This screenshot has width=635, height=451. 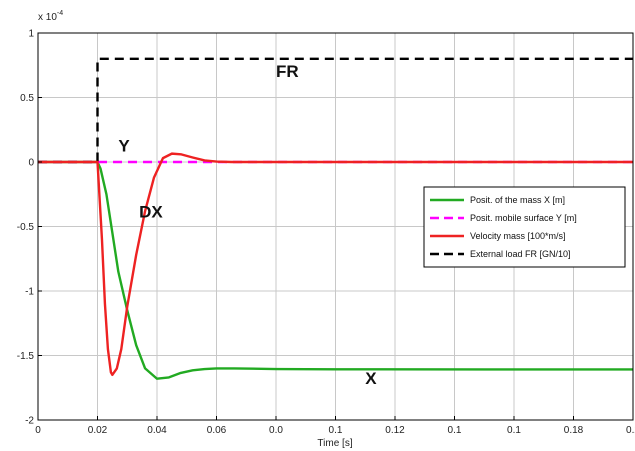 What do you see at coordinates (518, 236) in the screenshot?
I see `legend-label: Velocity mass [100*m/s]` at bounding box center [518, 236].